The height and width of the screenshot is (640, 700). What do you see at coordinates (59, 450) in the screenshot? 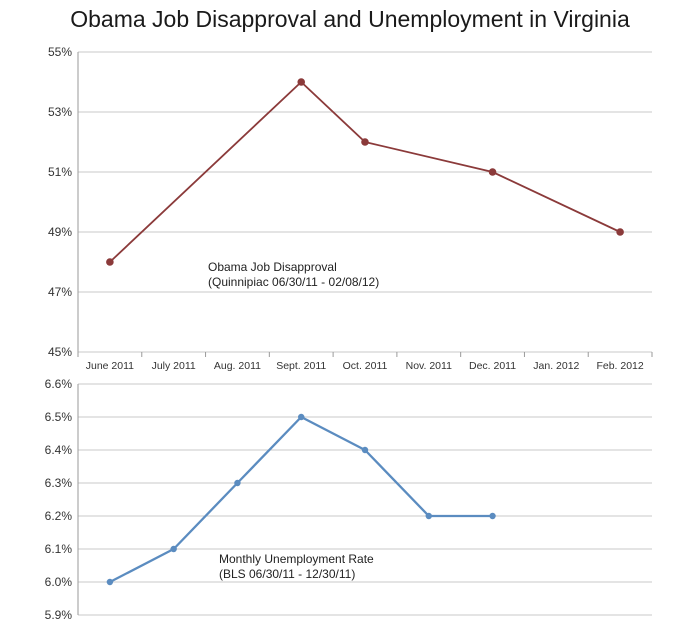
I see `y-tick-label: 6.4%` at bounding box center [59, 450].